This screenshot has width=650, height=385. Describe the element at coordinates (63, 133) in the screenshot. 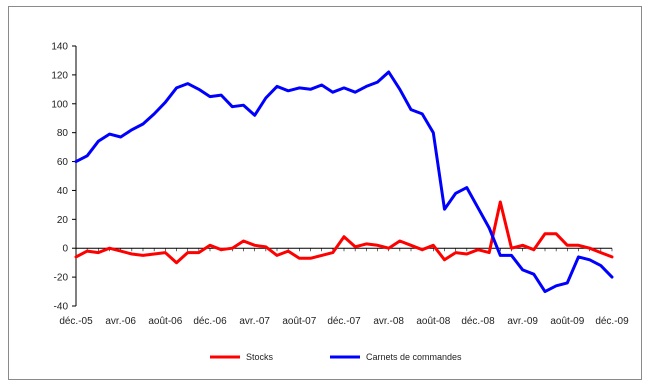

I see `y-tick-label: 80` at that location.